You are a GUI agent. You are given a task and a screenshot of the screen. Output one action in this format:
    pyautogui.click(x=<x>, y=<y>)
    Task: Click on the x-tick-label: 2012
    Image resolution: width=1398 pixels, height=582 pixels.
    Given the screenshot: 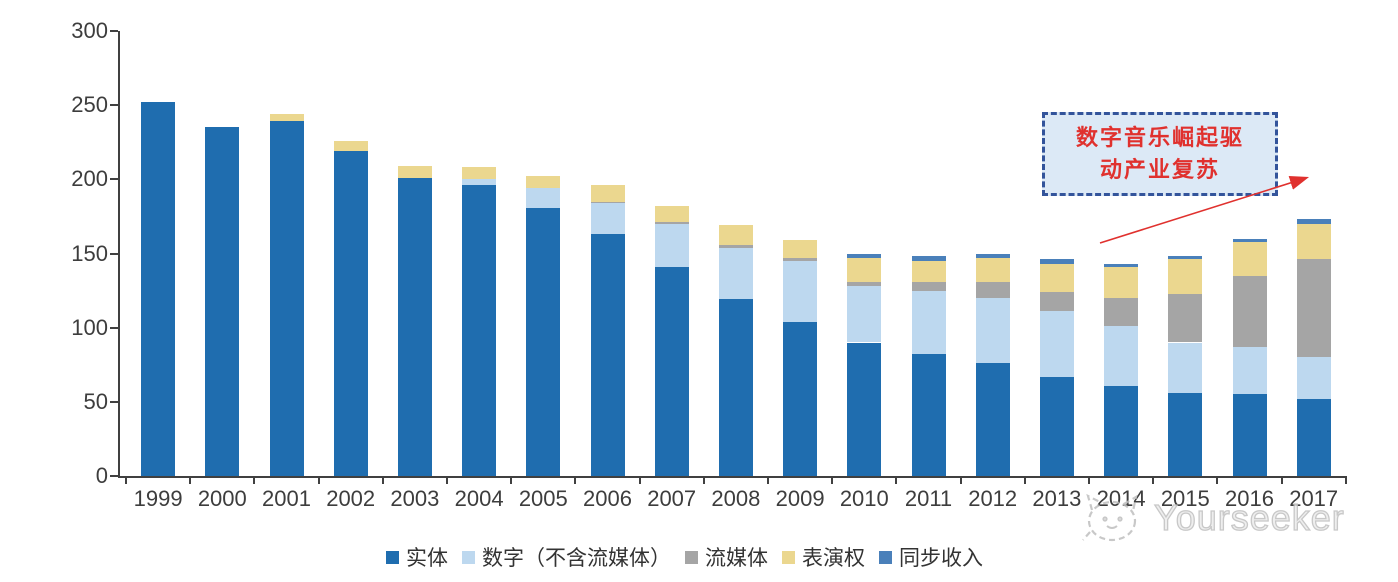 What is the action you would take?
    pyautogui.click(x=993, y=498)
    